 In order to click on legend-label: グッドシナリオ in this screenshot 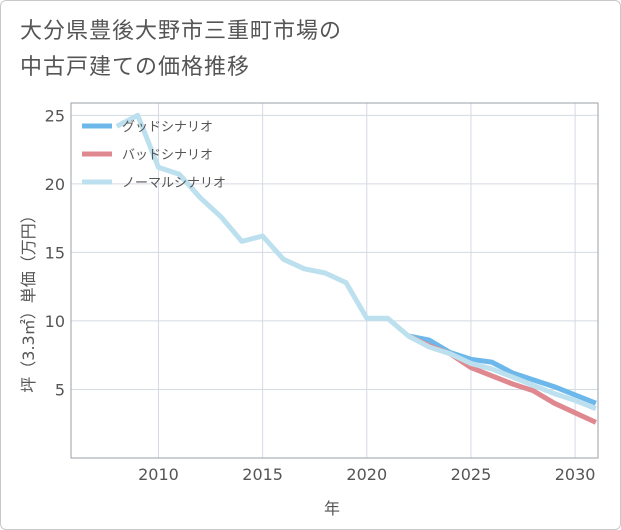, I will do `click(167, 127)`.